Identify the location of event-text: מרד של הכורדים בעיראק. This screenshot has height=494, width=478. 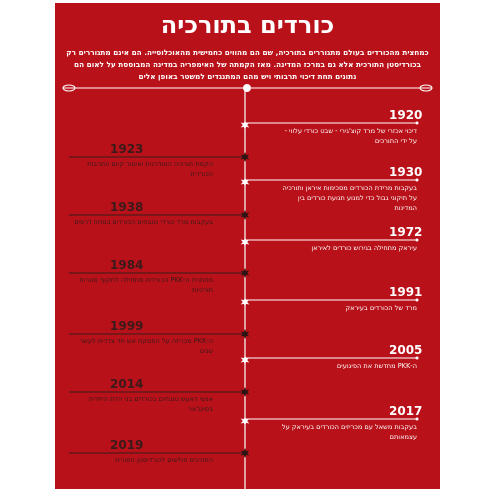
(381, 308).